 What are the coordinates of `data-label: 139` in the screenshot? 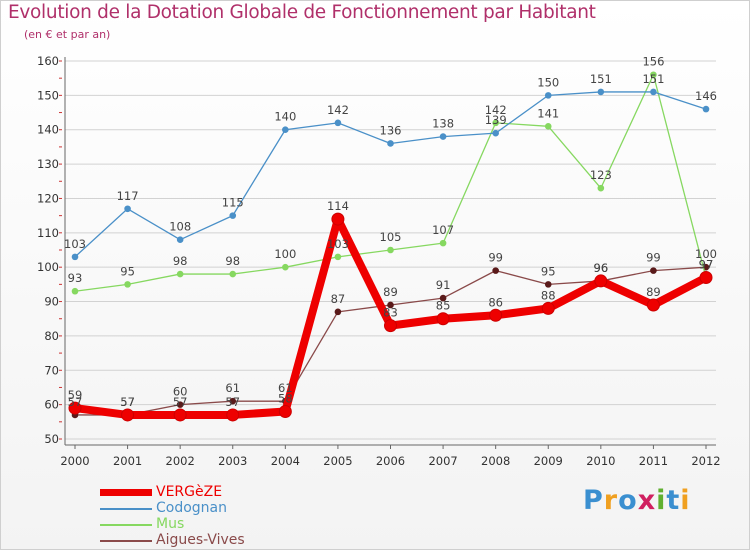 It's located at (496, 120).